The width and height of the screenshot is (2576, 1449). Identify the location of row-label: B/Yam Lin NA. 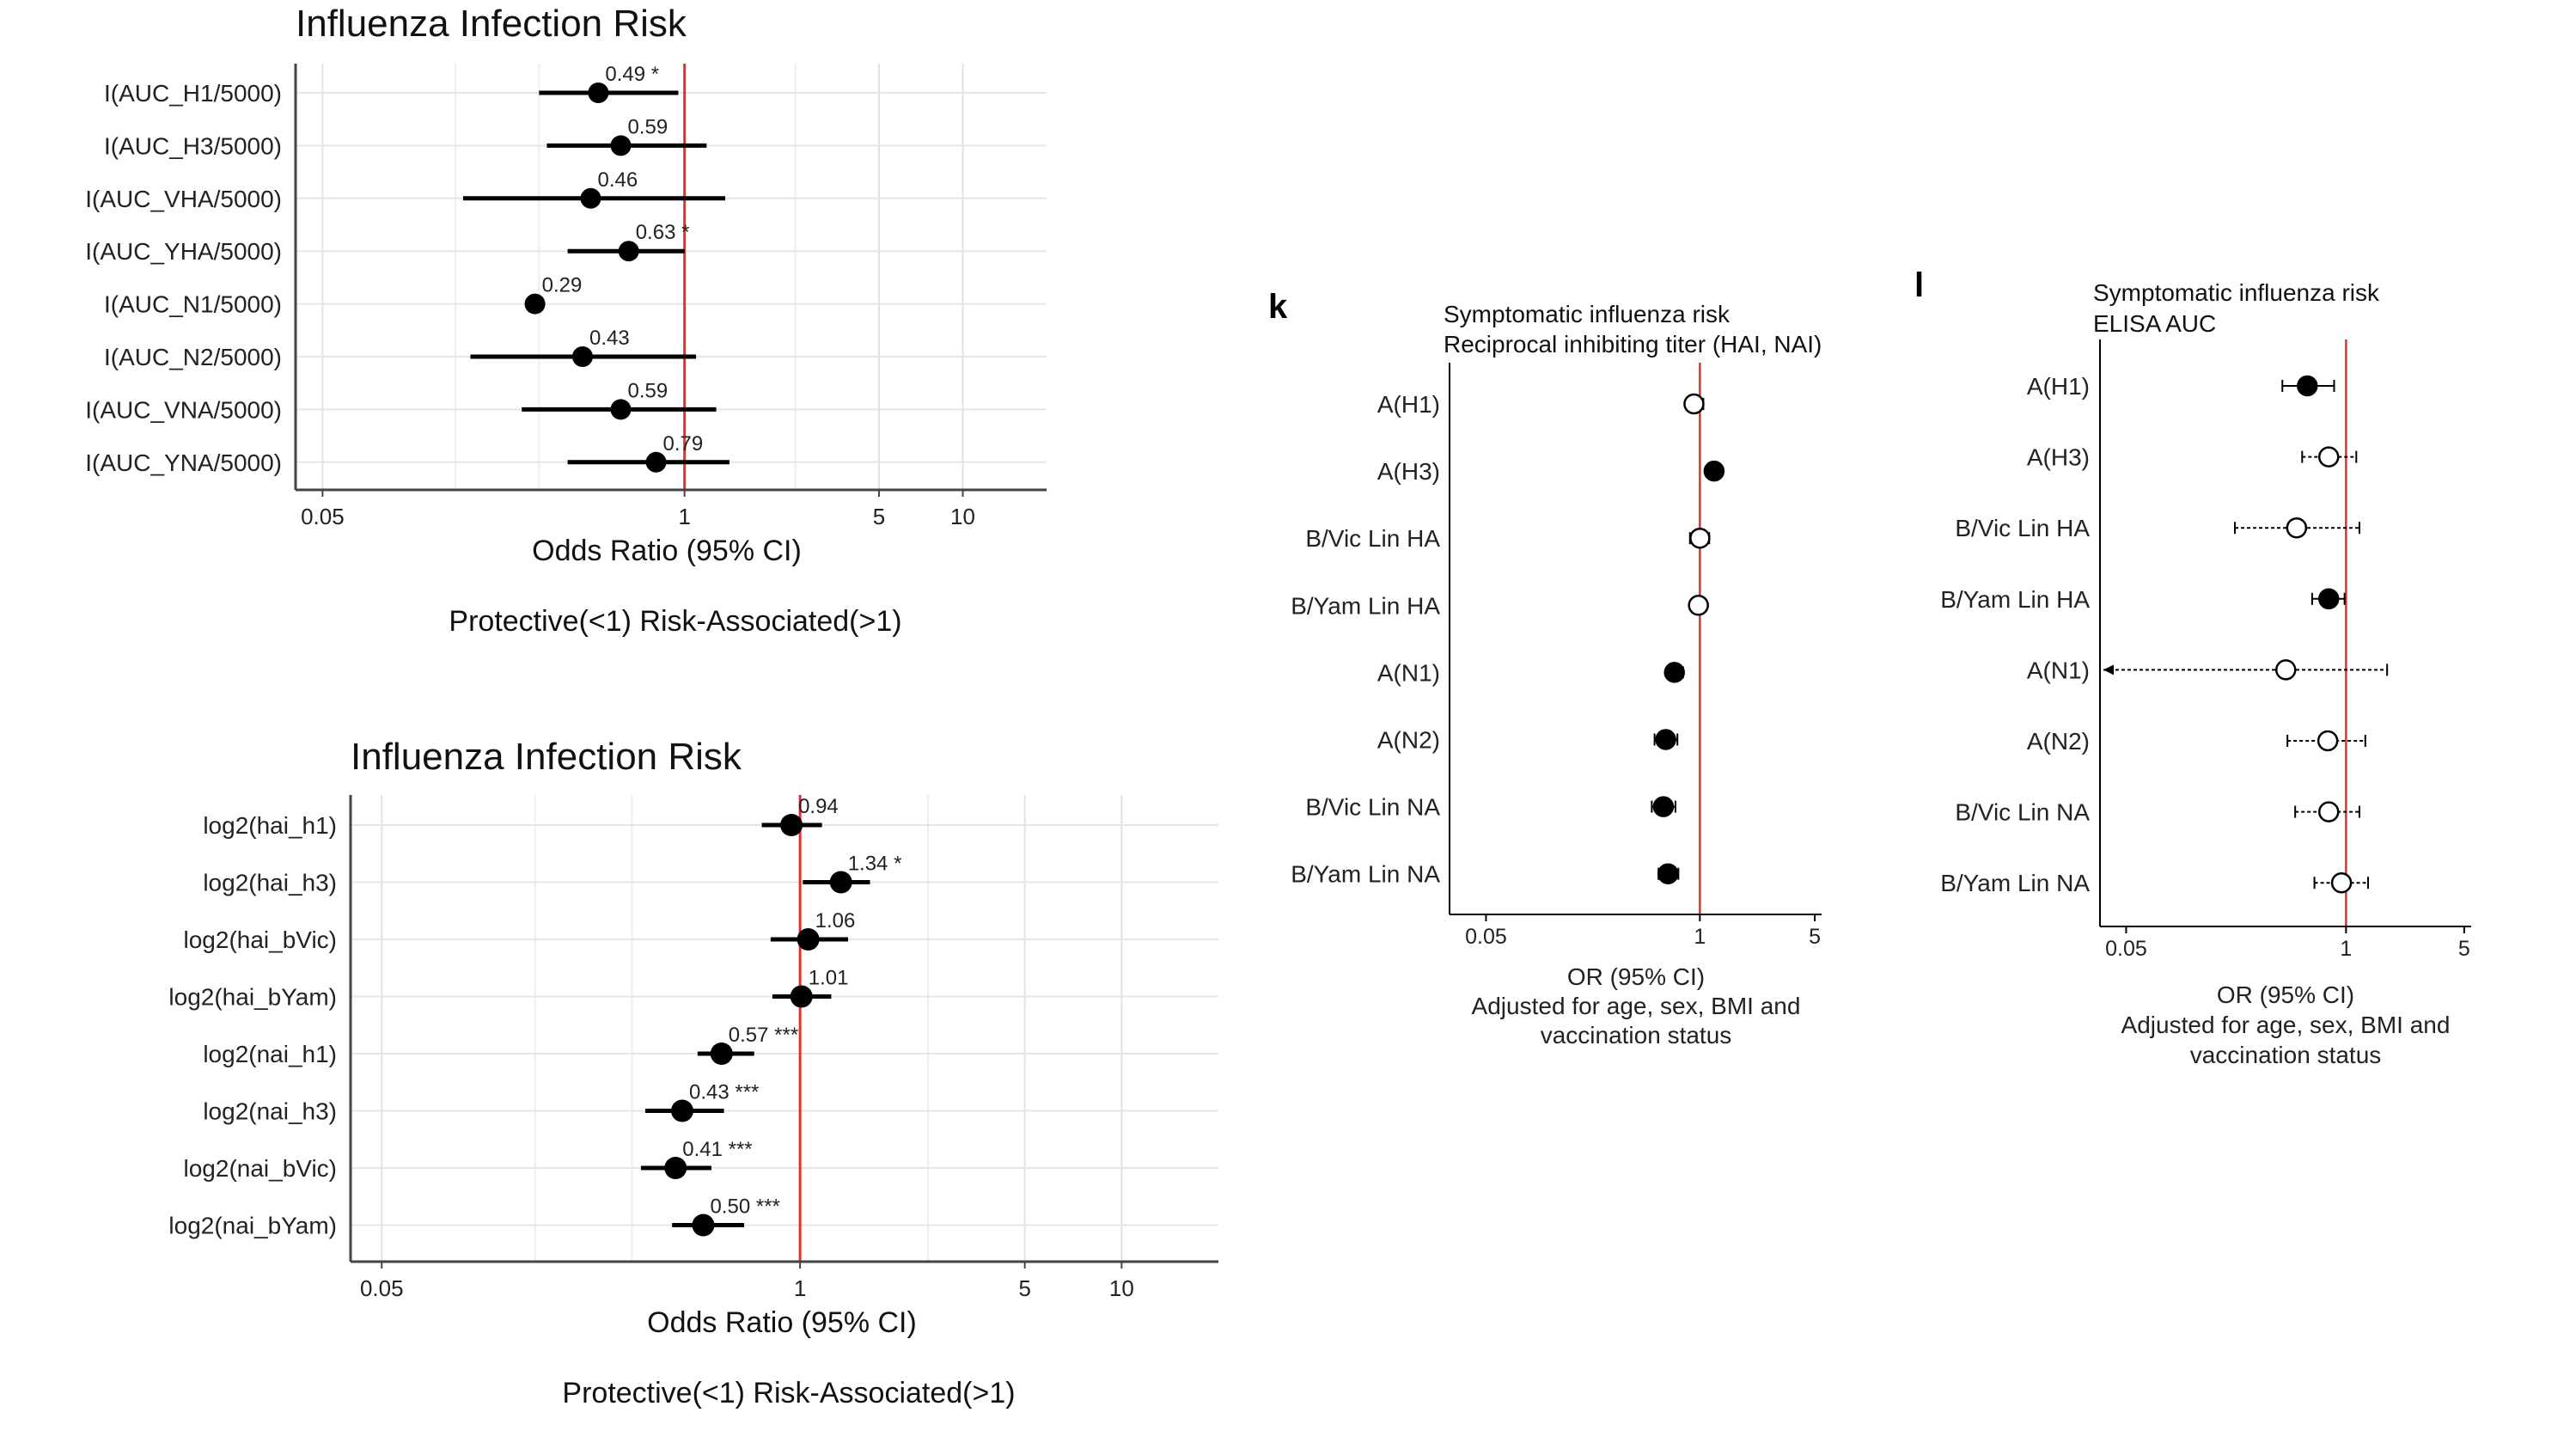
(2015, 883).